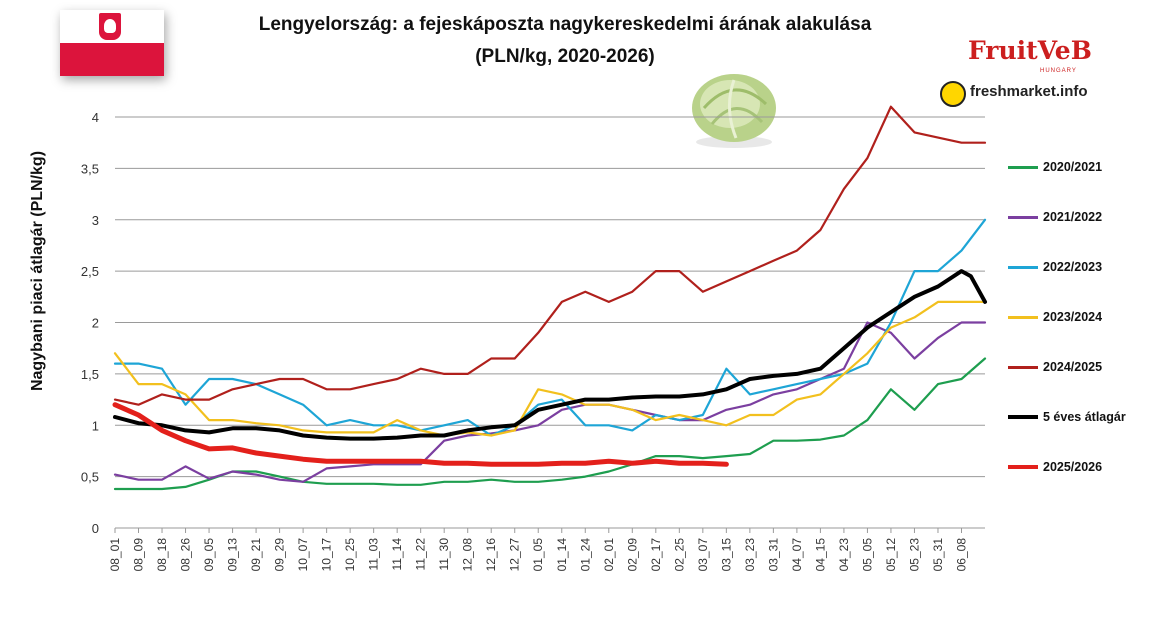 The image size is (1150, 623). Describe the element at coordinates (139, 555) in the screenshot. I see `x-tick-label: 08_09` at that location.